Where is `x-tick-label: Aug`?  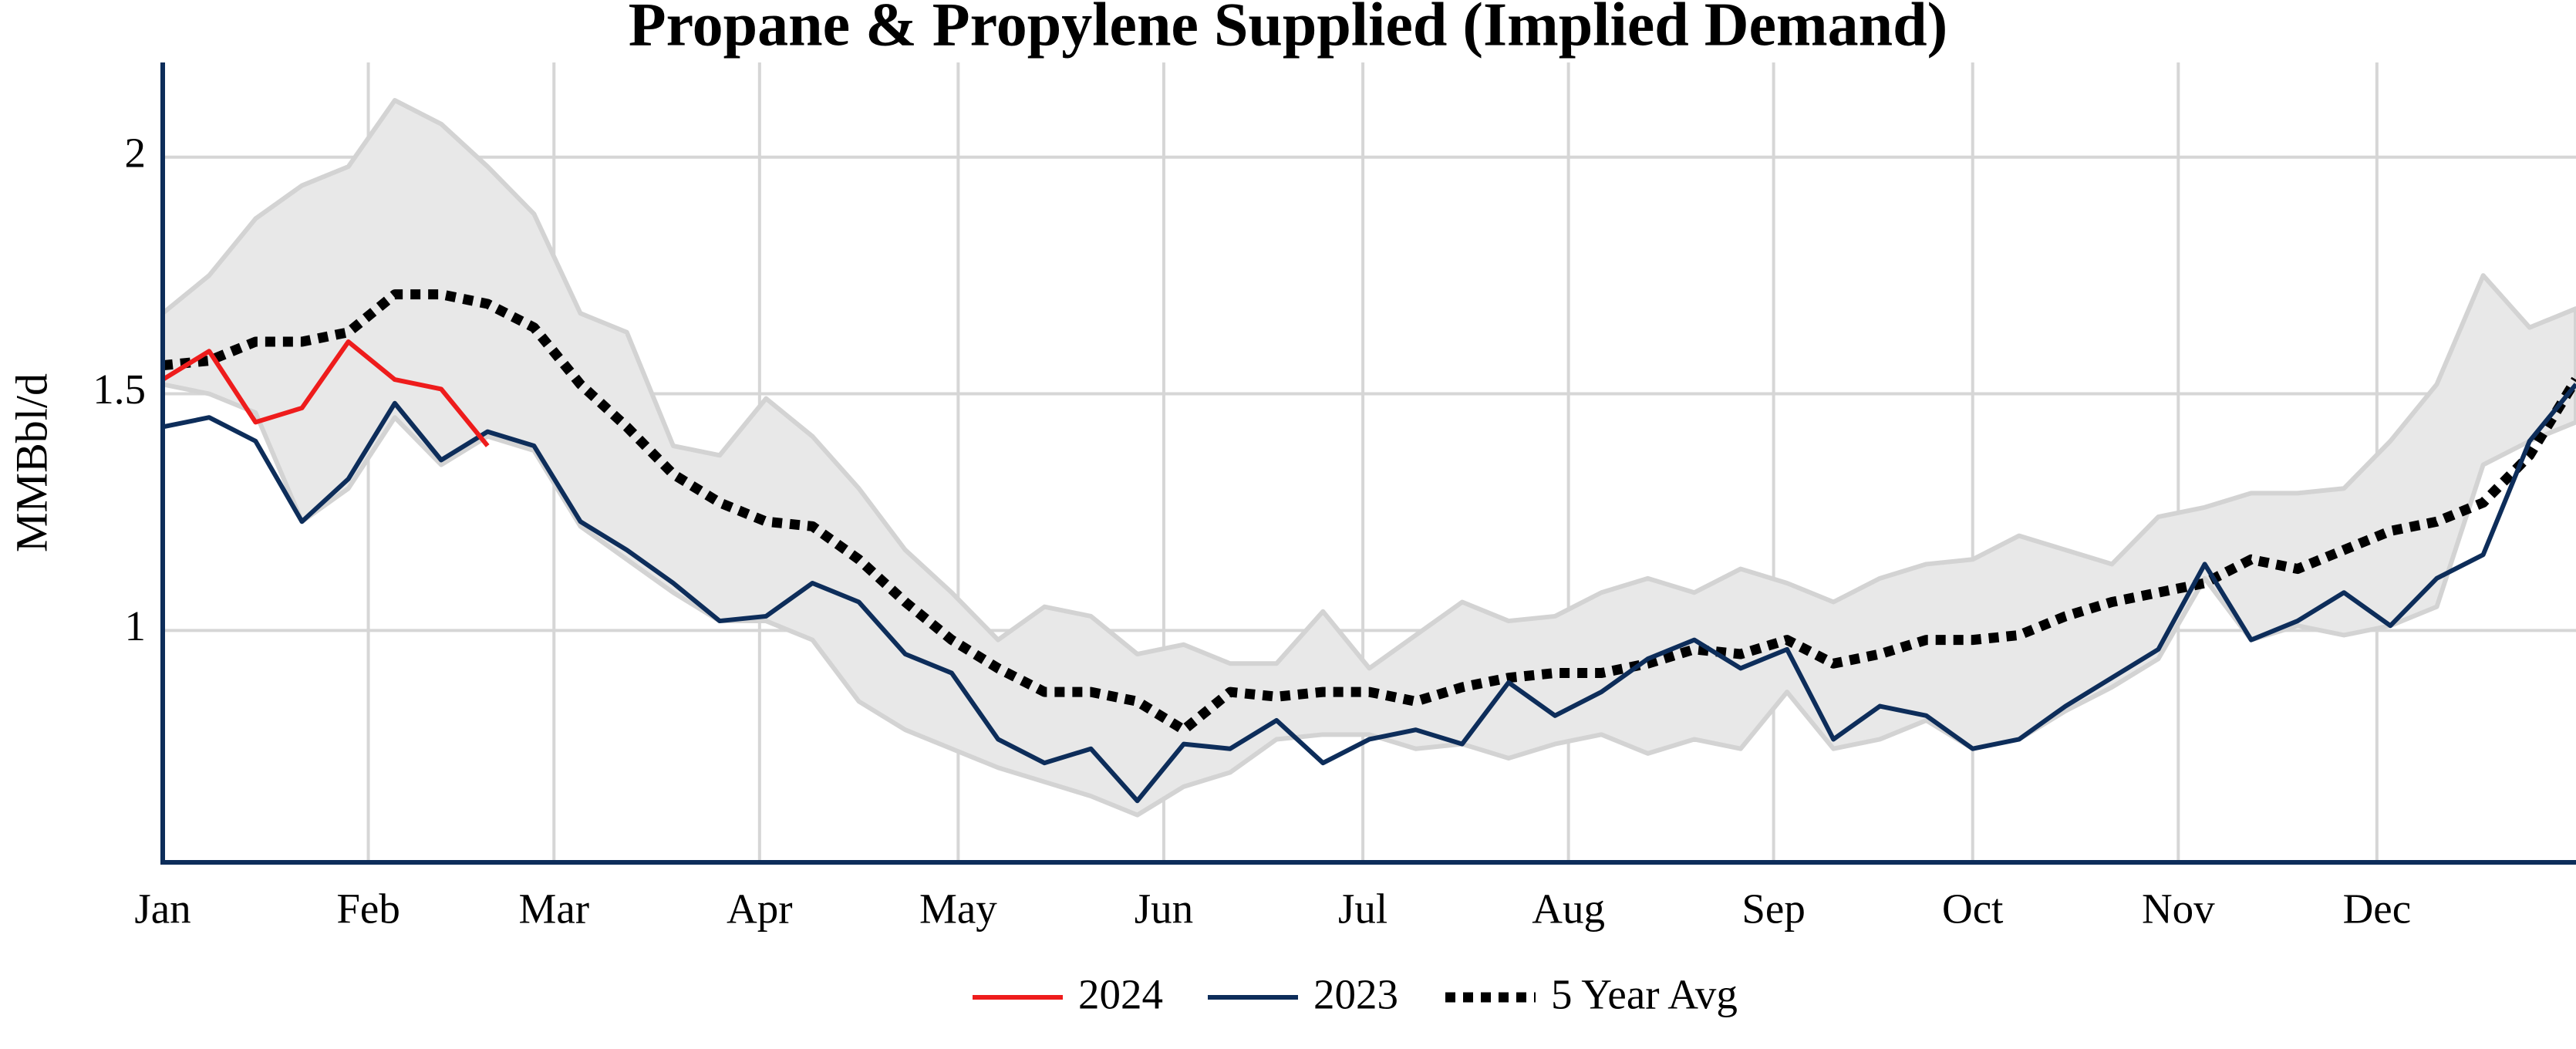 x-tick-label: Aug is located at coordinates (1568, 909).